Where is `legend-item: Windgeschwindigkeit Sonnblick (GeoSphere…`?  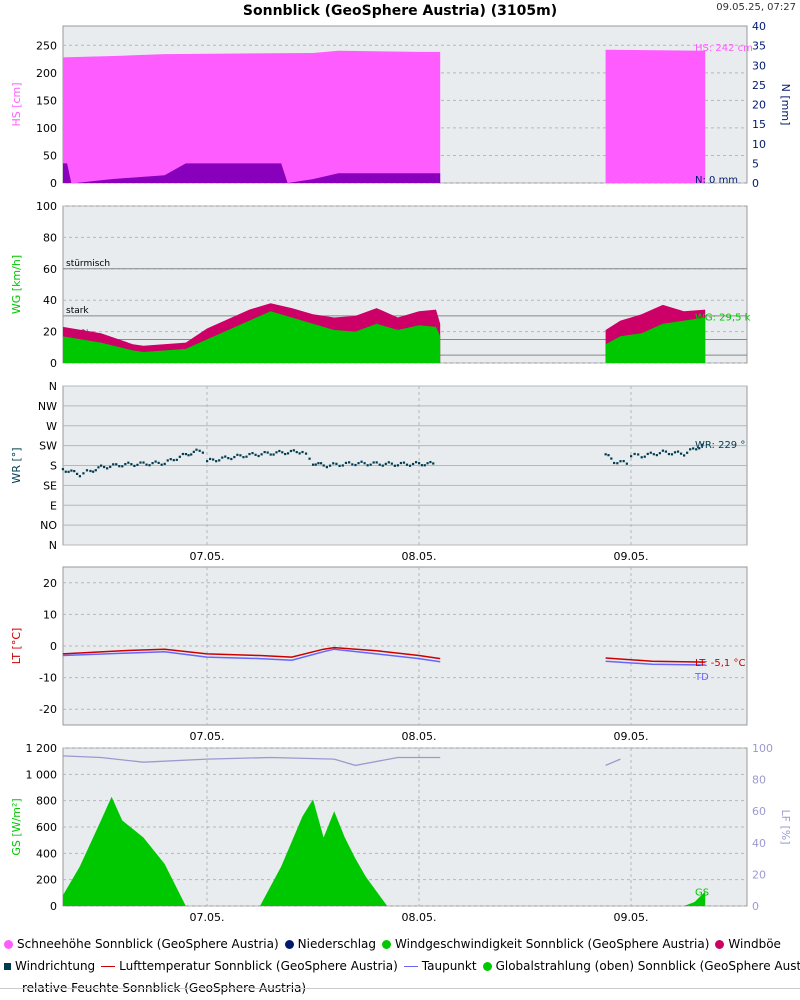 legend-item: Windgeschwindigkeit Sonnblick (GeoSphere… is located at coordinates (545, 944).